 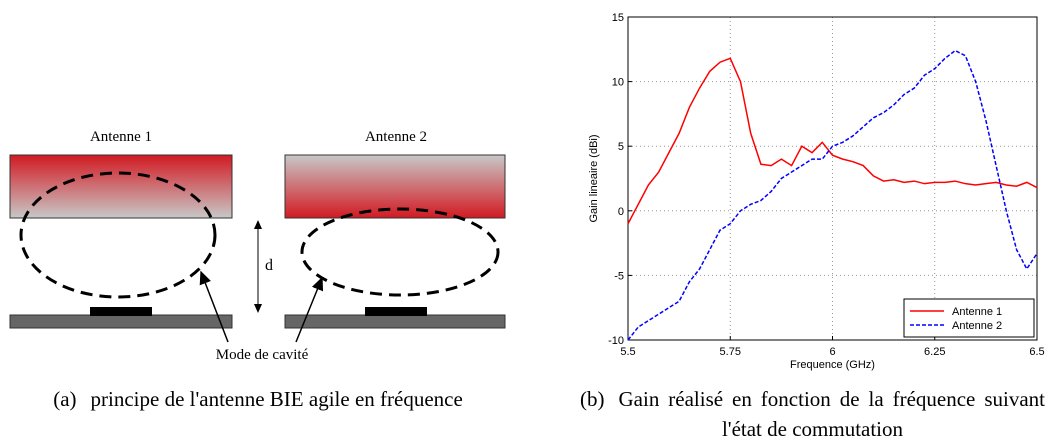 What do you see at coordinates (396, 137) in the screenshot?
I see `antenna-label: Antenne 2` at bounding box center [396, 137].